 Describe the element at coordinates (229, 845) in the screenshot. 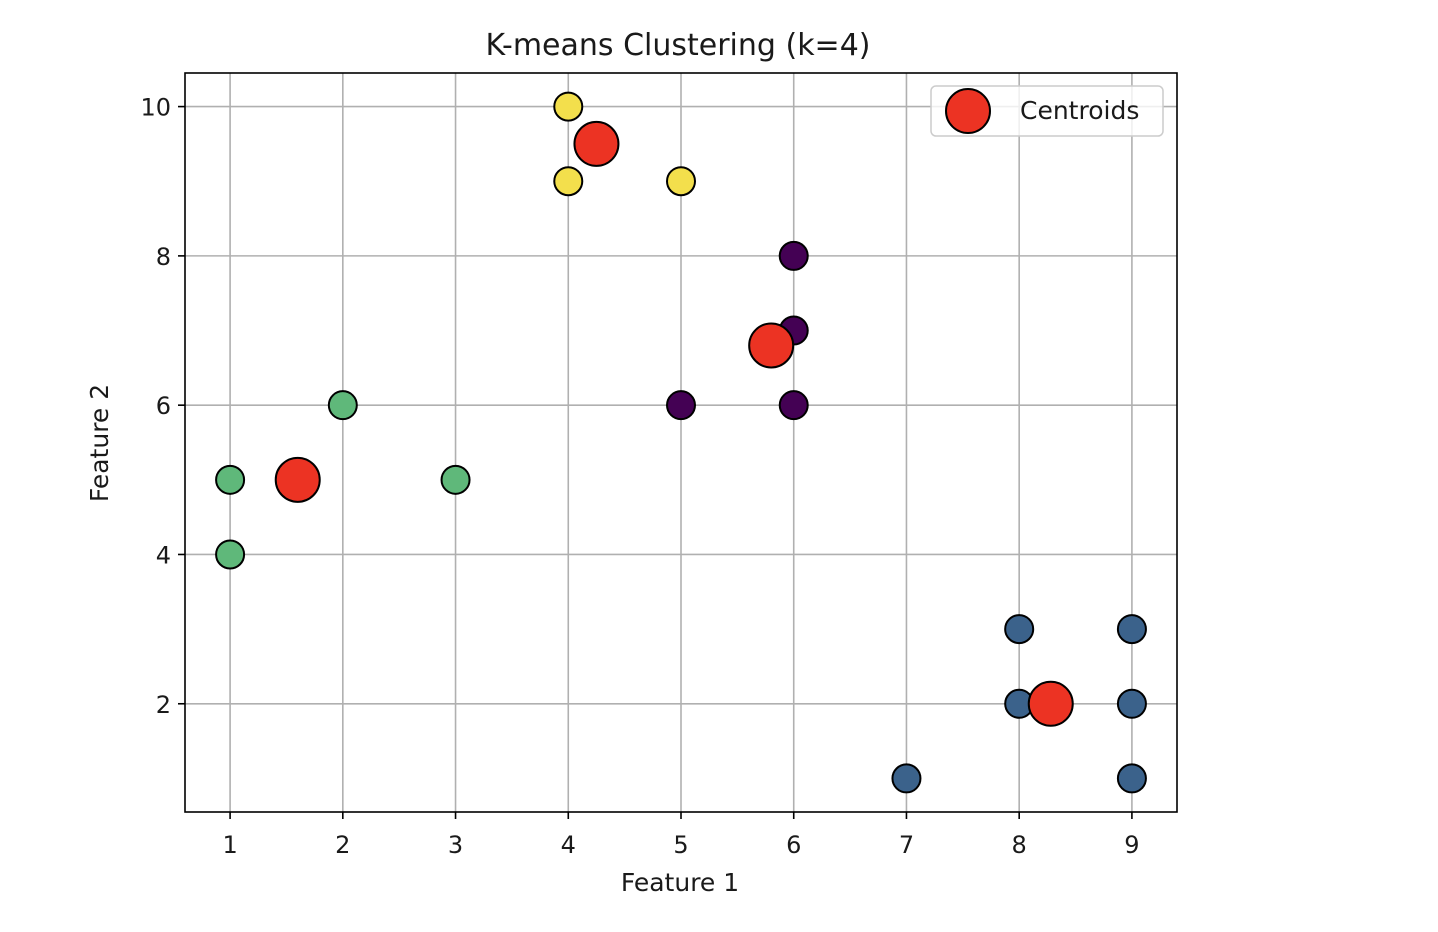

I see `x-tick-label: 1` at that location.